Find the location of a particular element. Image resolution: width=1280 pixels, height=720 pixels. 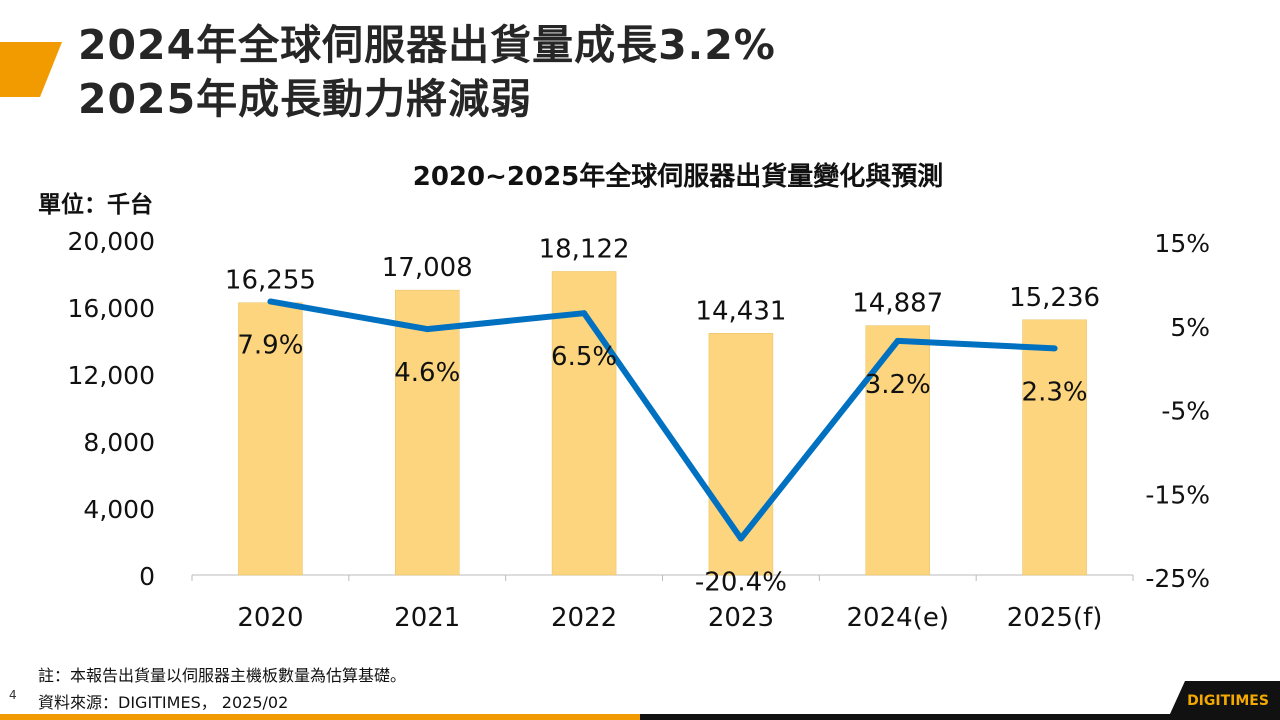

right-axis-tick: 5% is located at coordinates (1190, 327).